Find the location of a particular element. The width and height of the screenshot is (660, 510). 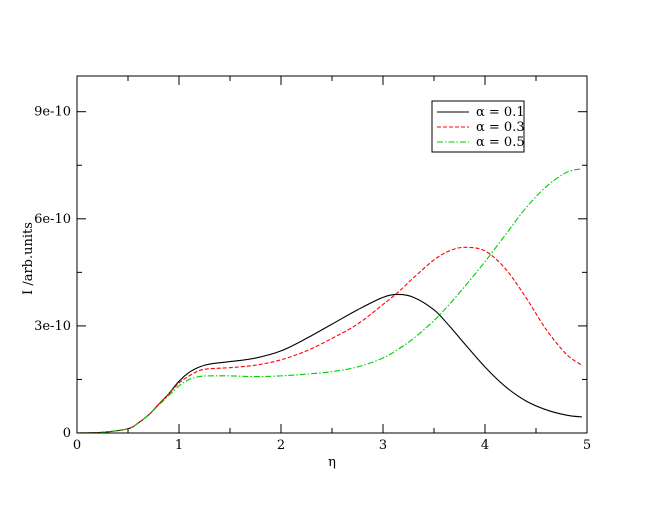

legend: α = 0.1α = 0.3α = 0.5 is located at coordinates (478, 126).